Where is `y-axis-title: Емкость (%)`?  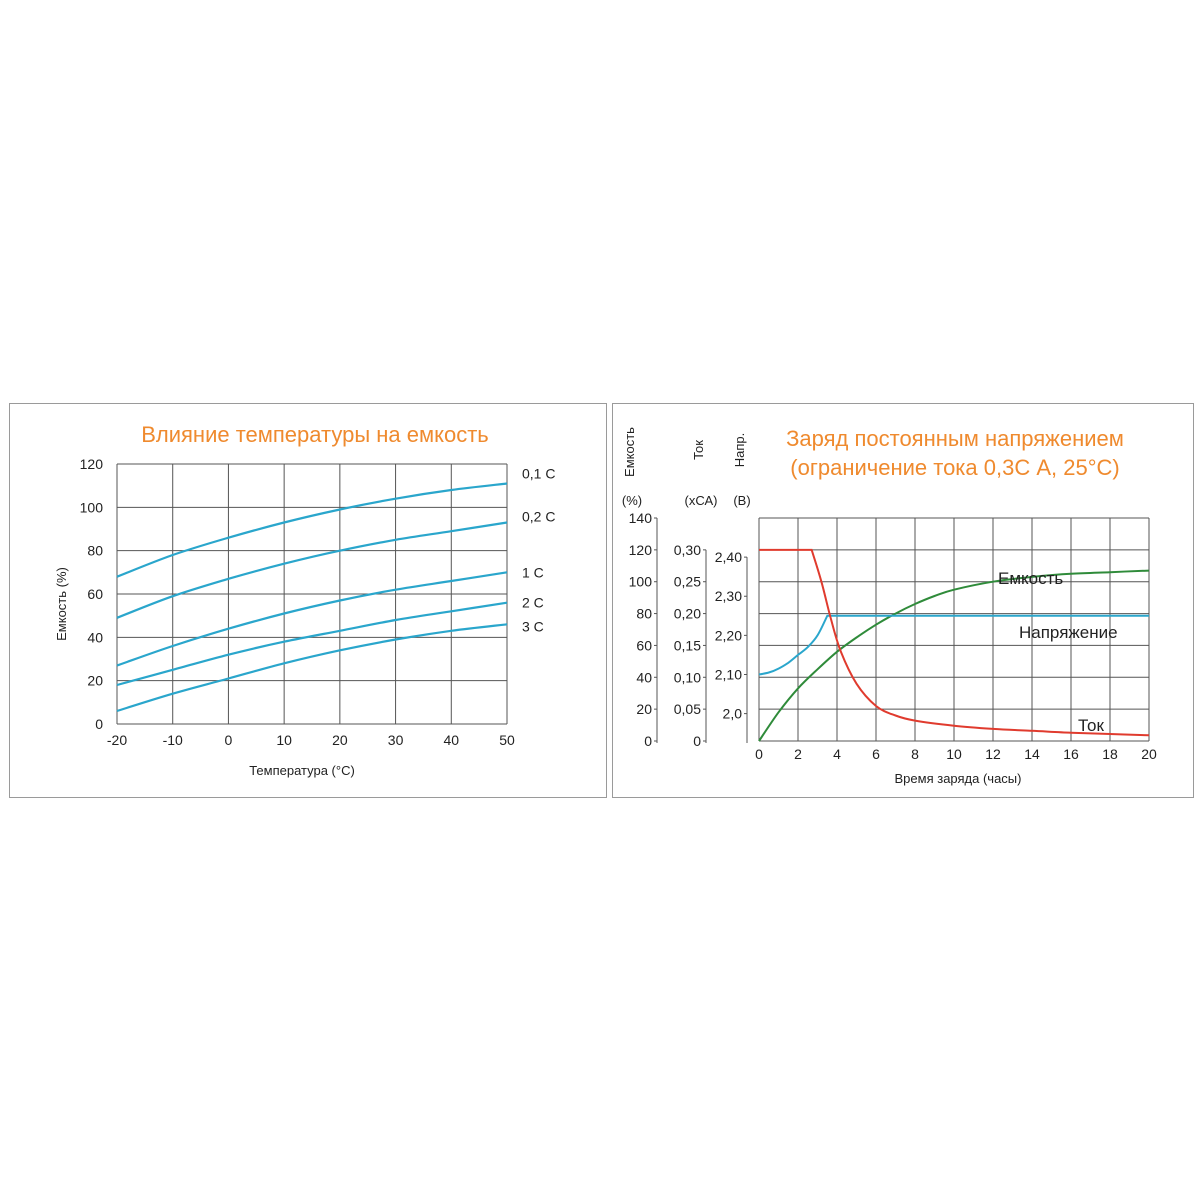 y-axis-title: Емкость (%) is located at coordinates (61, 604).